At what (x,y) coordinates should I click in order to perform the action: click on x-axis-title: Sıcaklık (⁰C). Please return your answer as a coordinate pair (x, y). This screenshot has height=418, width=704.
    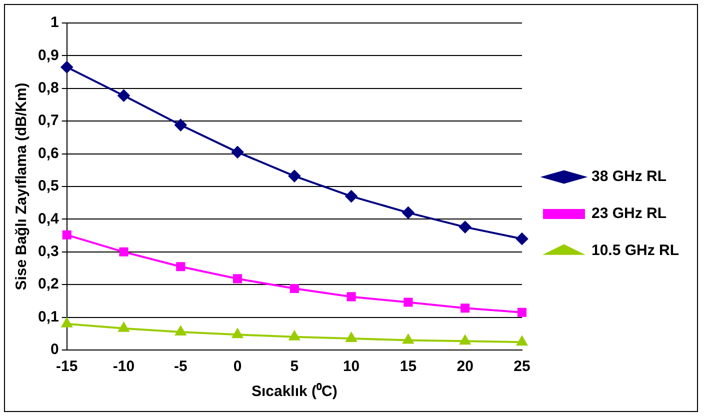
    Looking at the image, I should click on (294, 391).